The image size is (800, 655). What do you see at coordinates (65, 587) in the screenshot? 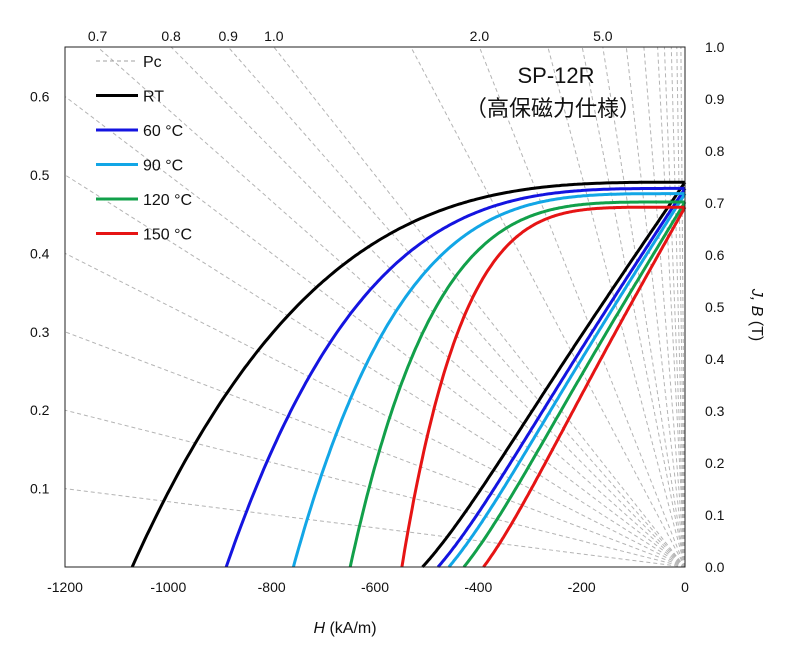
I see `x-tick-label: -1200` at bounding box center [65, 587].